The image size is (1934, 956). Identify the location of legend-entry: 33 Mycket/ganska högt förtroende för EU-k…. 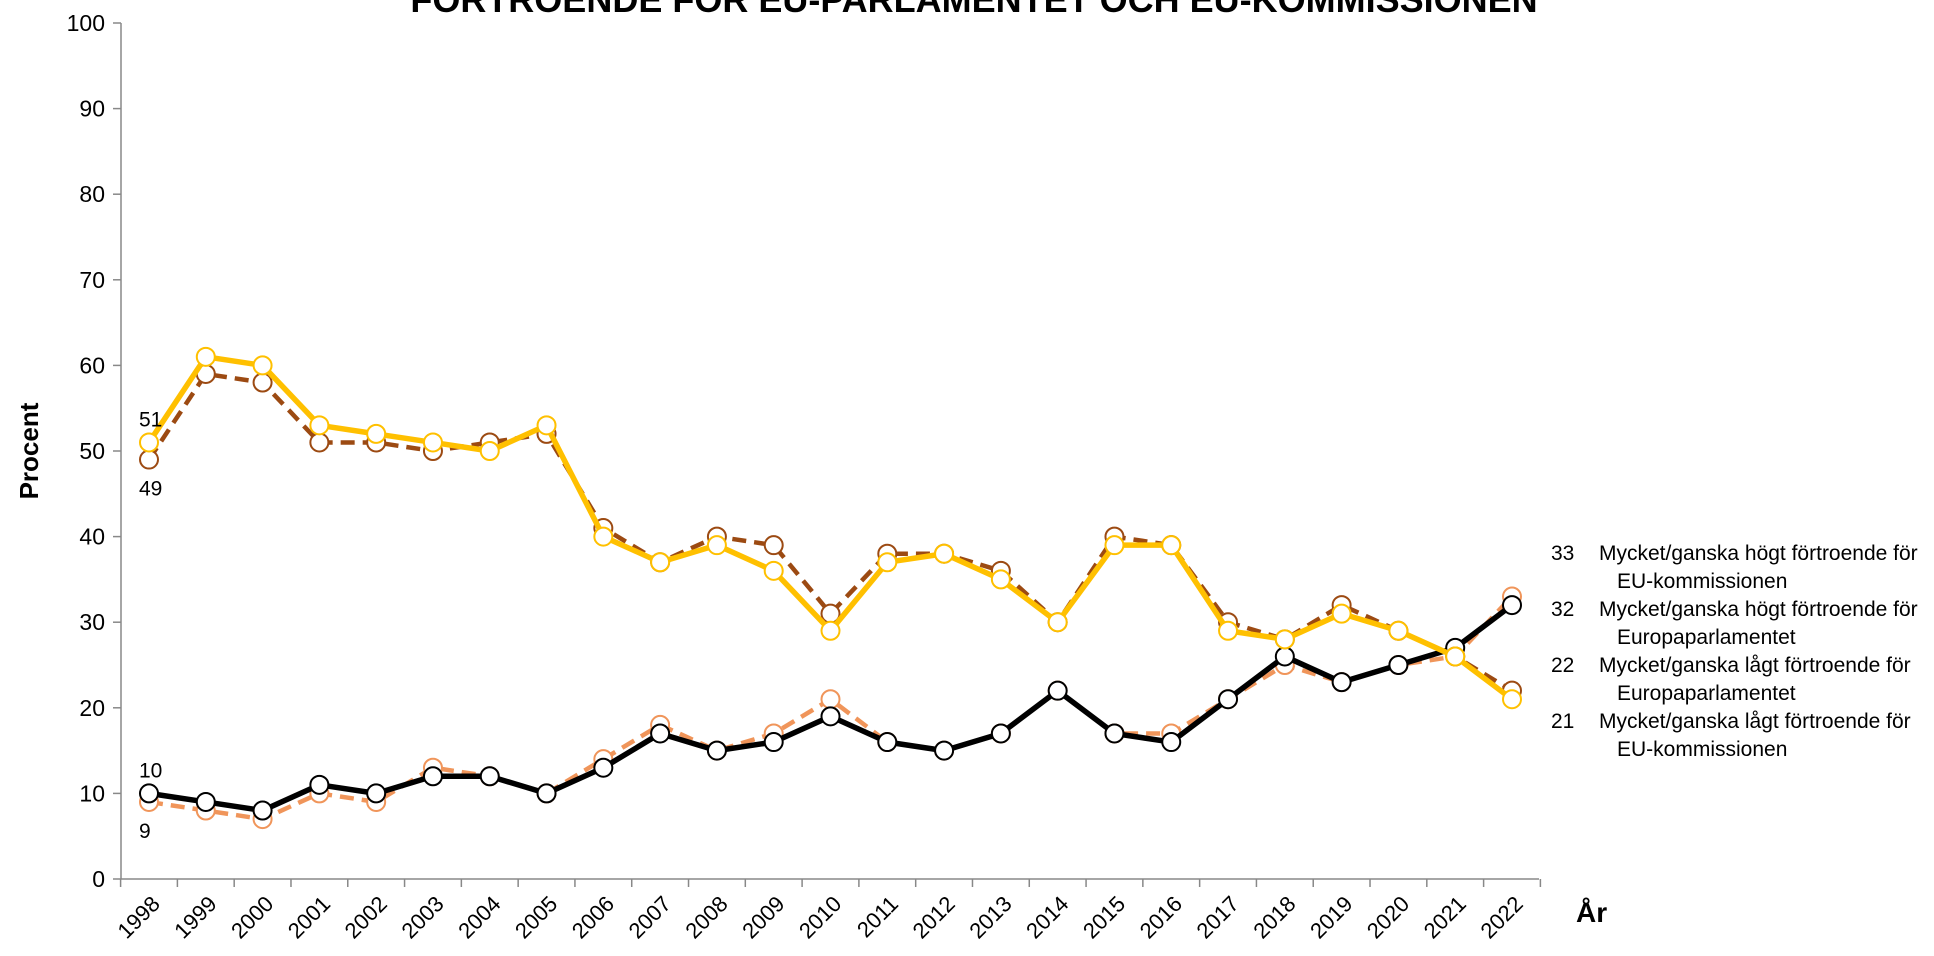
(1742, 568).